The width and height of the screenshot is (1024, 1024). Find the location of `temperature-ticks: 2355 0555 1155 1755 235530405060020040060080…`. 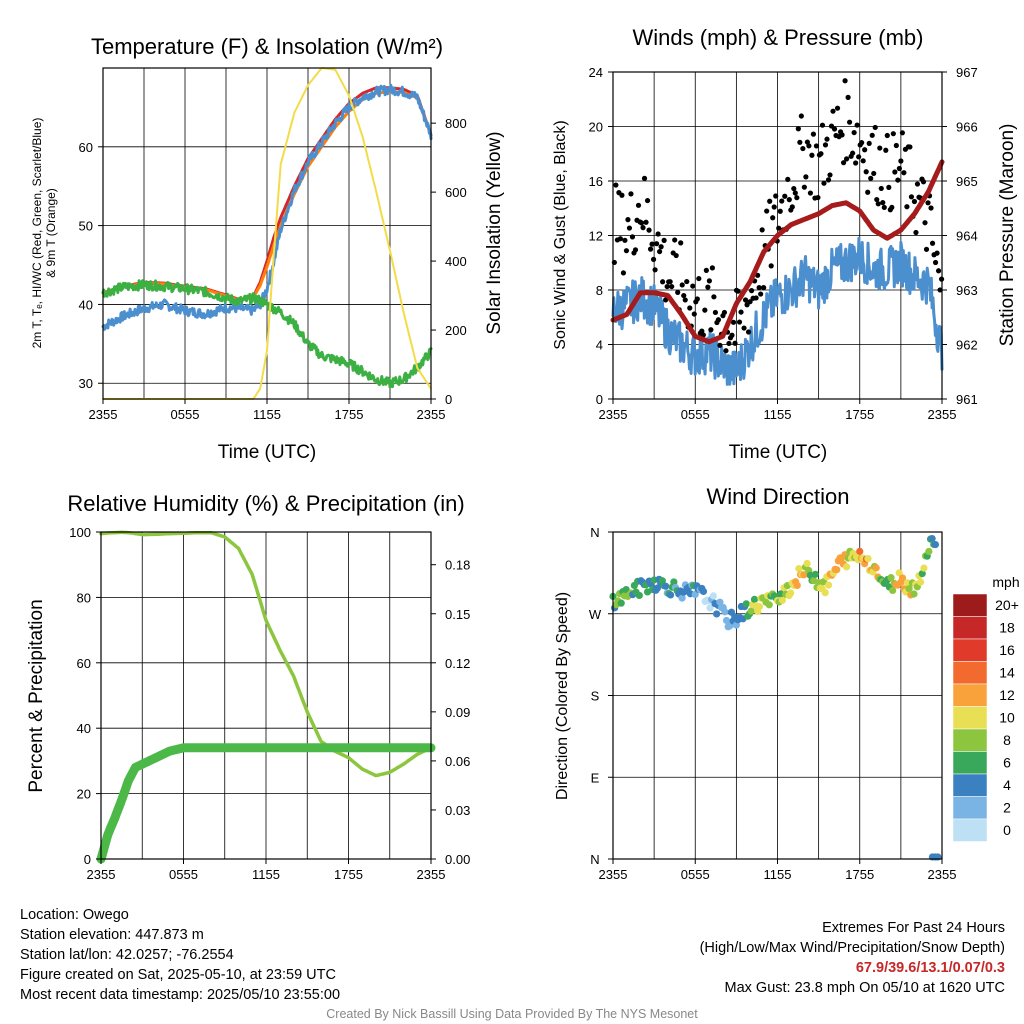

temperature-ticks: 2355 0555 1155 1755 235530405060020040060080… is located at coordinates (273, 269).